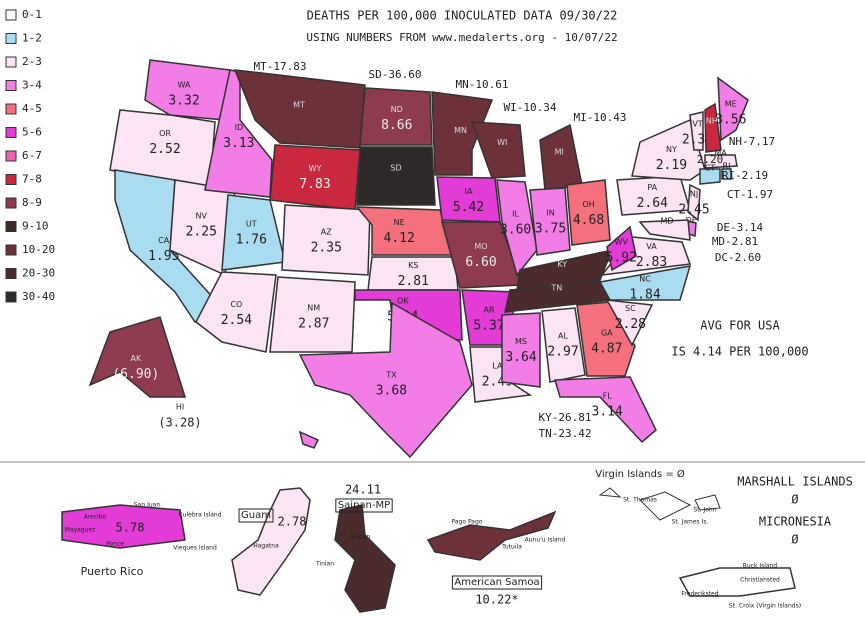 Image resolution: width=865 pixels, height=617 pixels. Describe the element at coordinates (360, 537) in the screenshot. I see `place-label: Saipan` at that location.